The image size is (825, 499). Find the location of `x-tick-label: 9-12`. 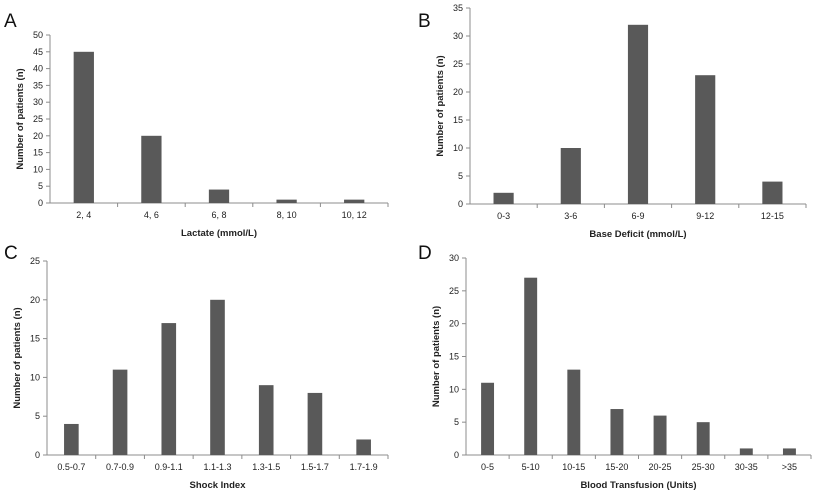

x-tick-label: 9-12 is located at coordinates (705, 216).